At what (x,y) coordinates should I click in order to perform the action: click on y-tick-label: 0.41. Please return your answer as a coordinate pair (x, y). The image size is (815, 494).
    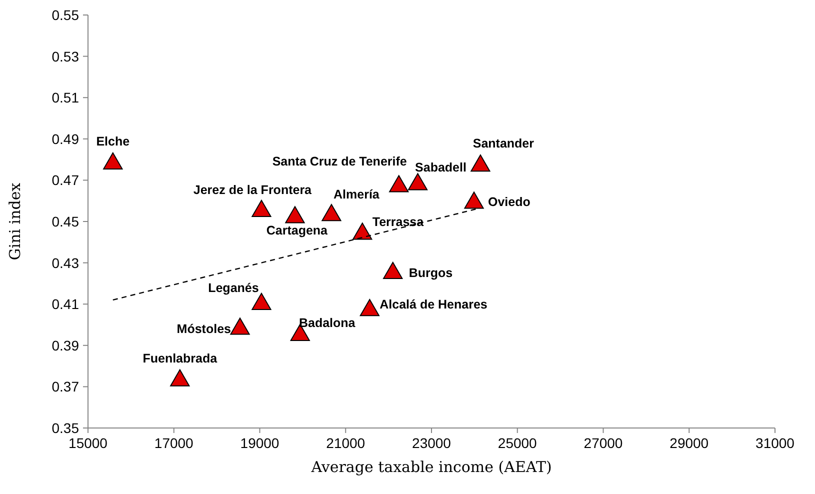
    Looking at the image, I should click on (66, 304).